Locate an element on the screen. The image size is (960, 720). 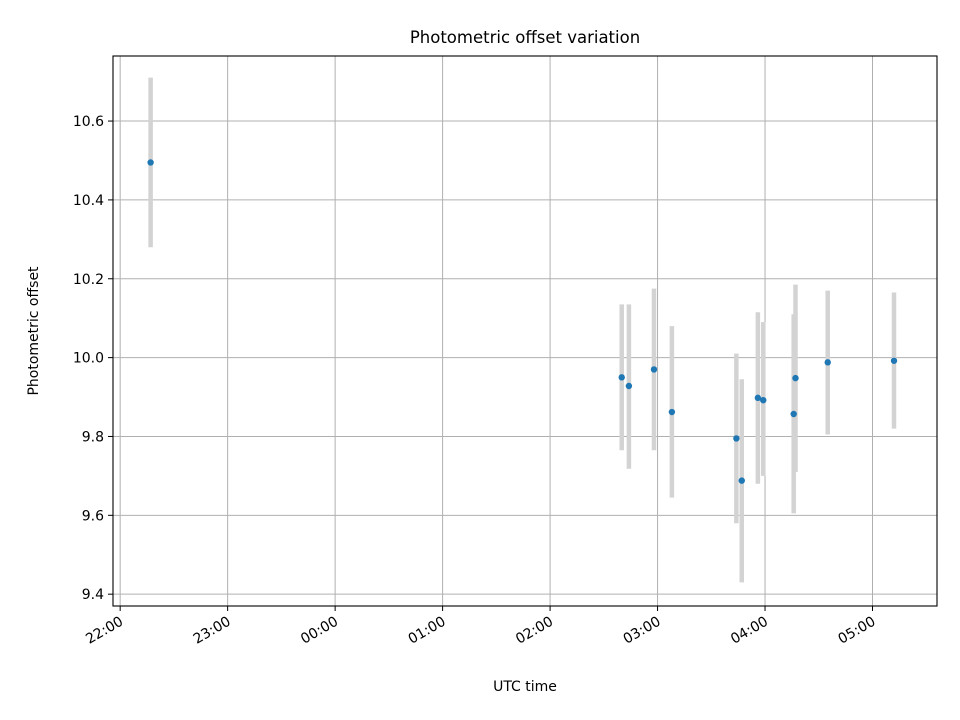
y-axis-ticks: 9.4 9.6 9.8 10.0 10.2 10.4 10.6 is located at coordinates (93, 358).